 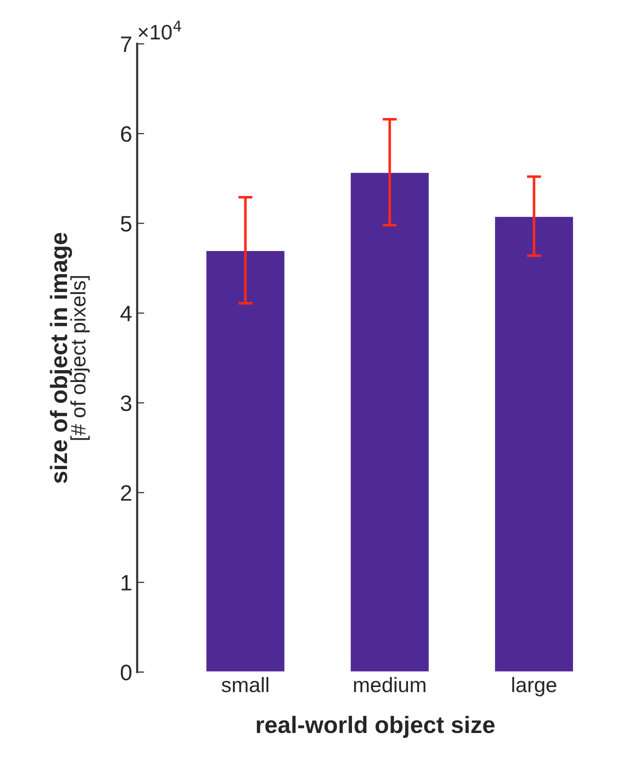 I want to click on y-tick-label: 5, so click(x=126, y=224).